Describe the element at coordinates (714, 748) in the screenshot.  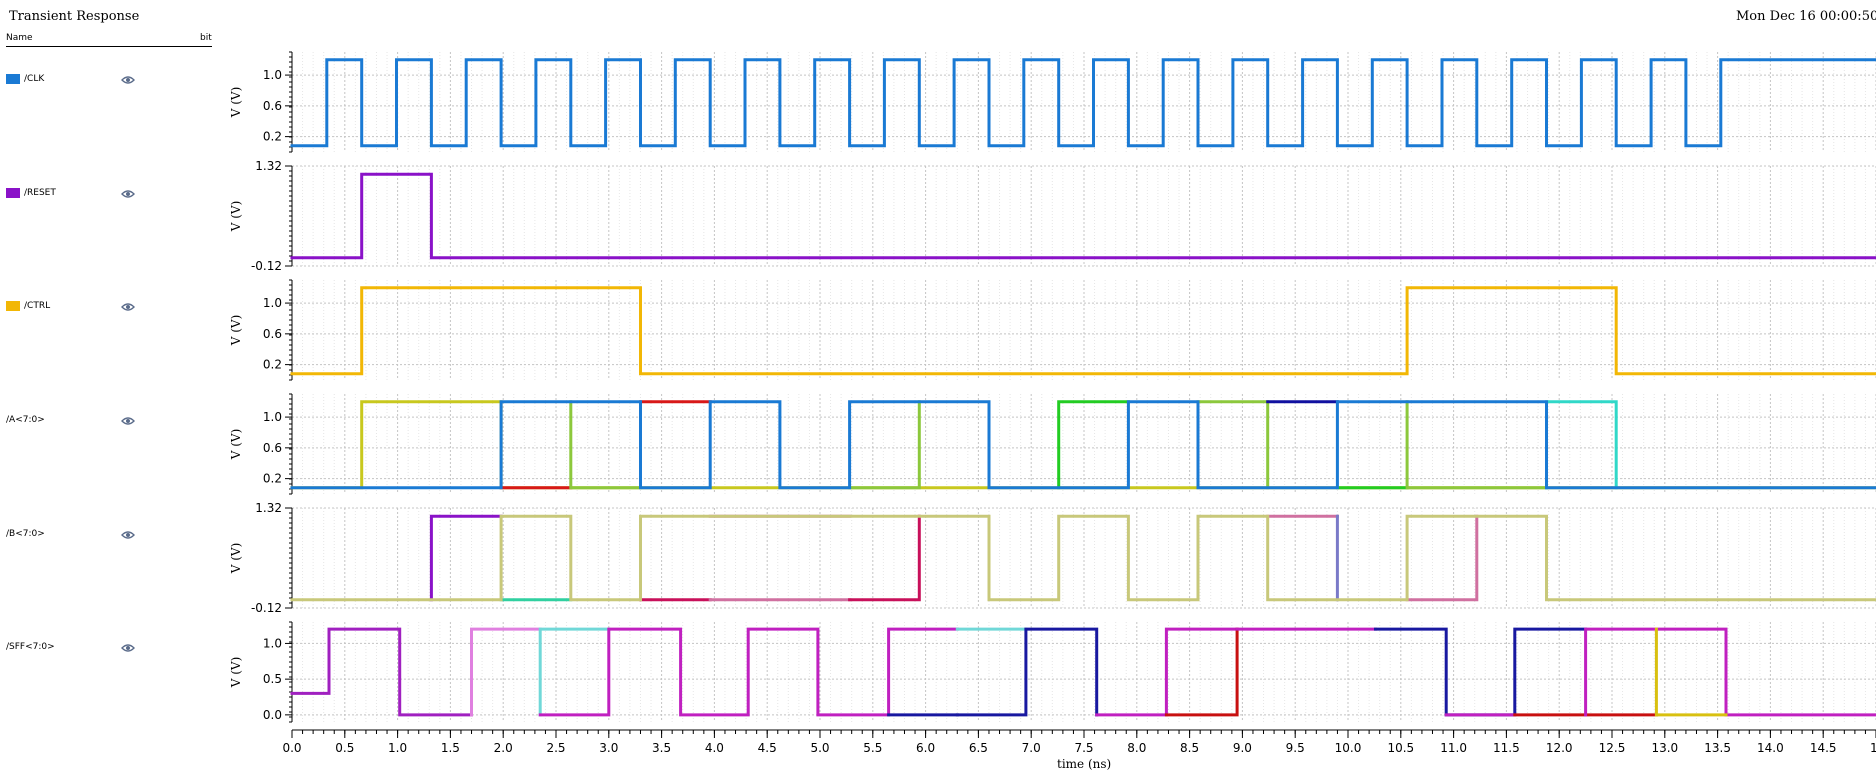
I see `x-tick-label: 4.0` at that location.